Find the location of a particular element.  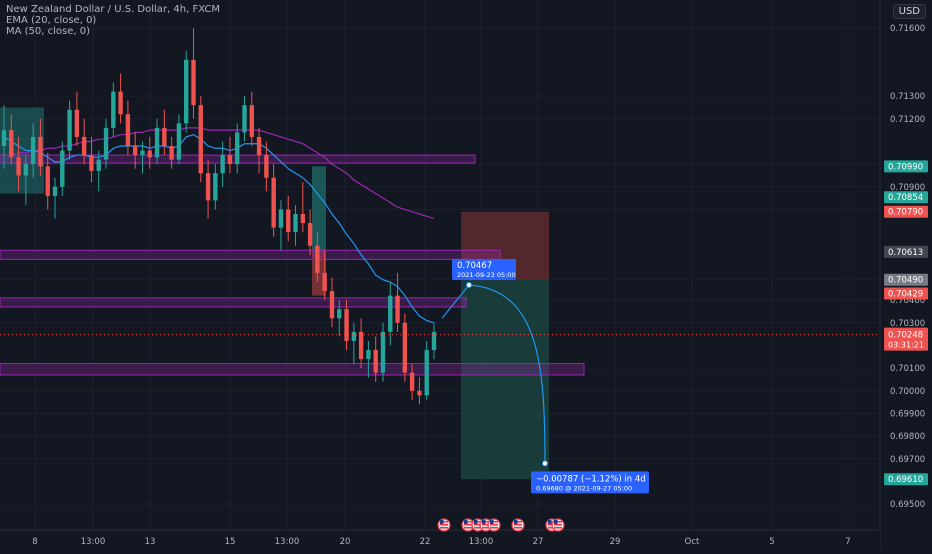

price-tick-label: 0.70000 is located at coordinates (907, 392).